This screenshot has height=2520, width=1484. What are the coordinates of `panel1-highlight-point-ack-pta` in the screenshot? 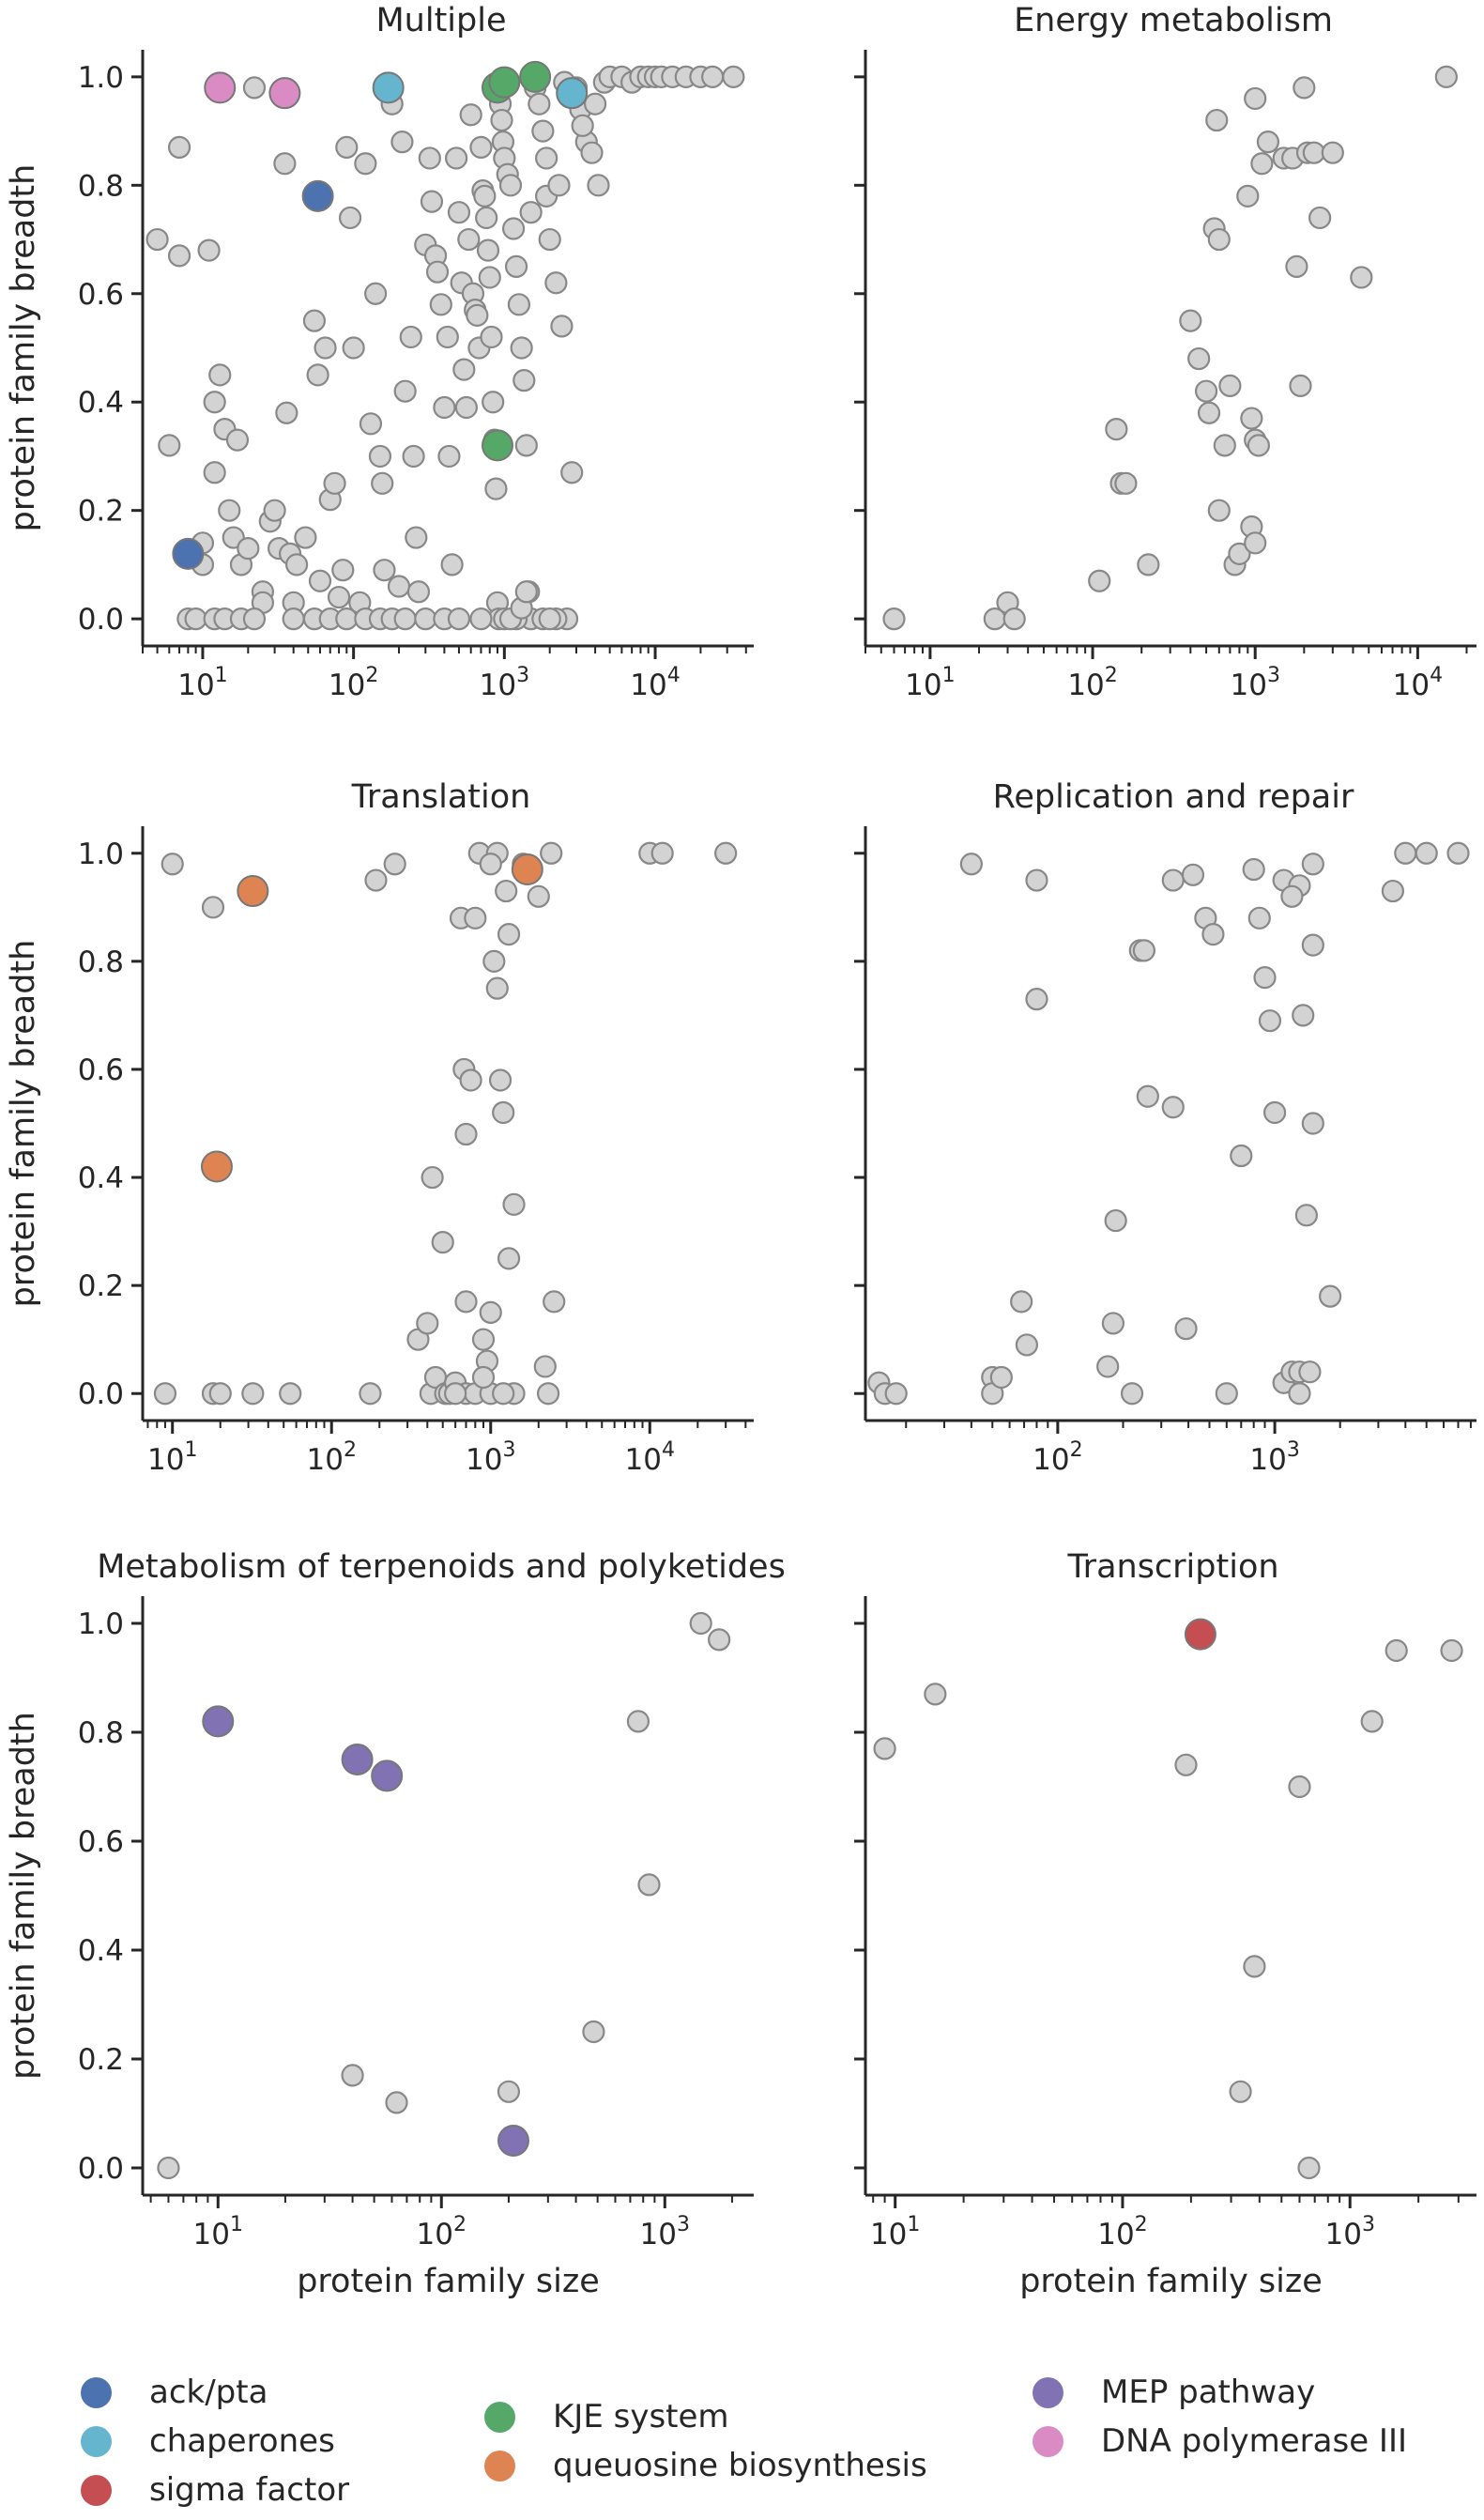 It's located at (317, 195).